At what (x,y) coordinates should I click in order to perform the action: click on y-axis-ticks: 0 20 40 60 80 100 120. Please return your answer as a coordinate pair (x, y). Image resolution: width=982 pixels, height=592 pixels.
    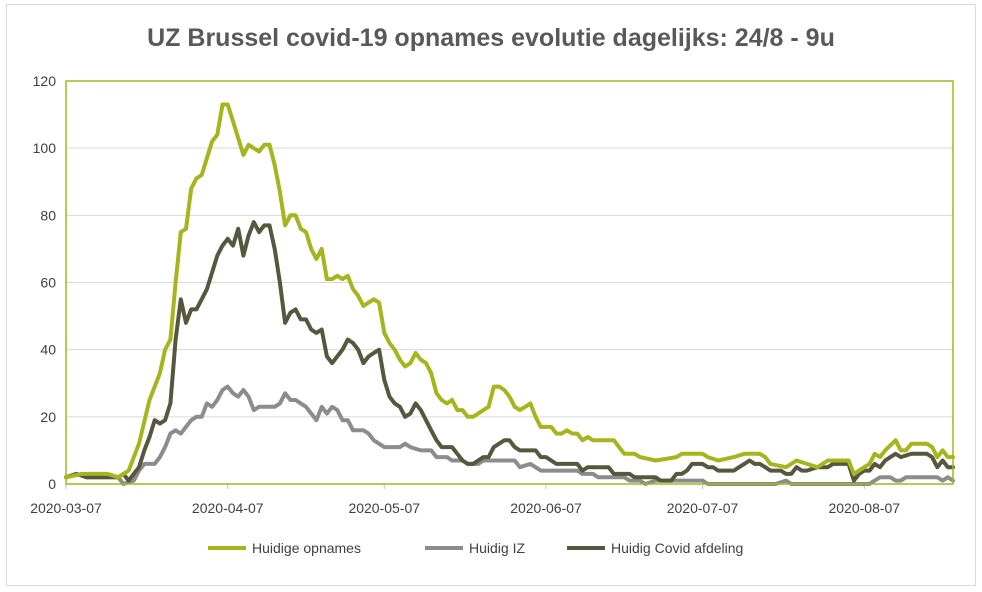
    Looking at the image, I should click on (45, 282).